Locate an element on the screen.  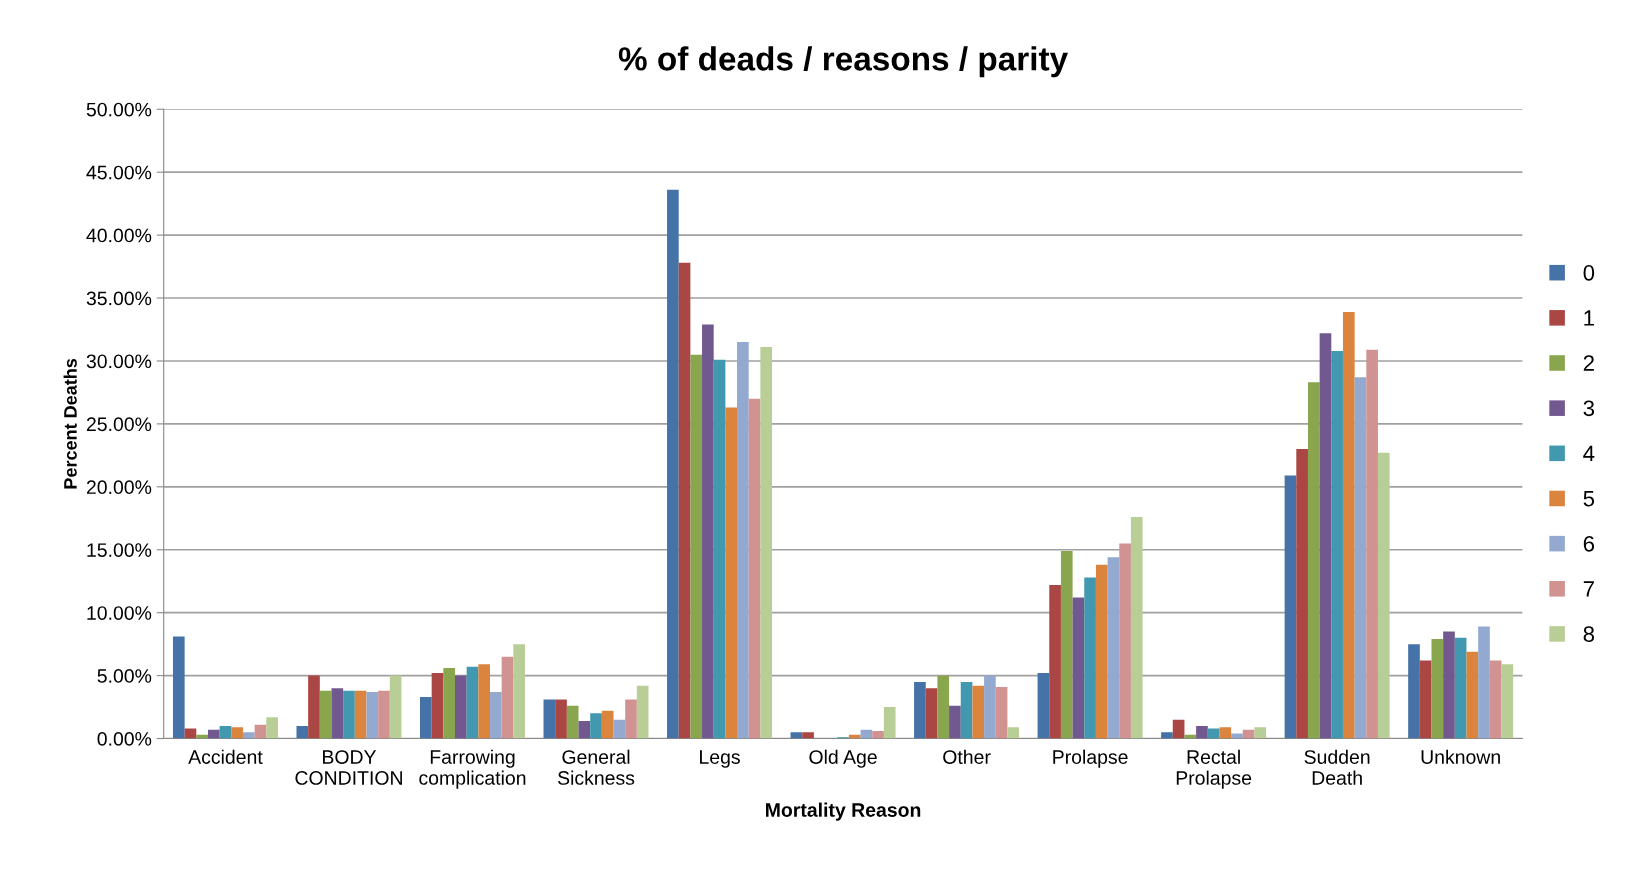
legend-label: 6 is located at coordinates (1589, 543).